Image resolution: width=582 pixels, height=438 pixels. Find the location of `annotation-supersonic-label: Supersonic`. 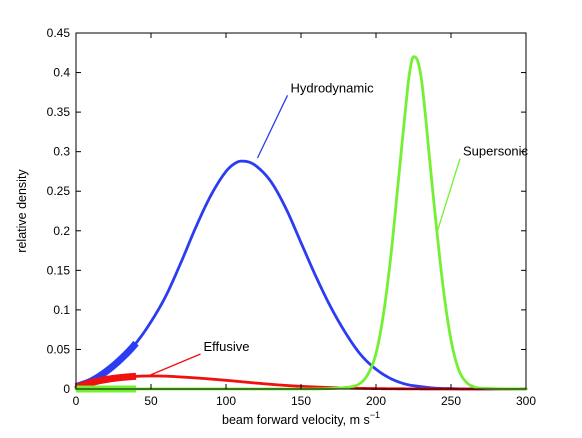

annotation-supersonic-label: Supersonic is located at coordinates (496, 151).